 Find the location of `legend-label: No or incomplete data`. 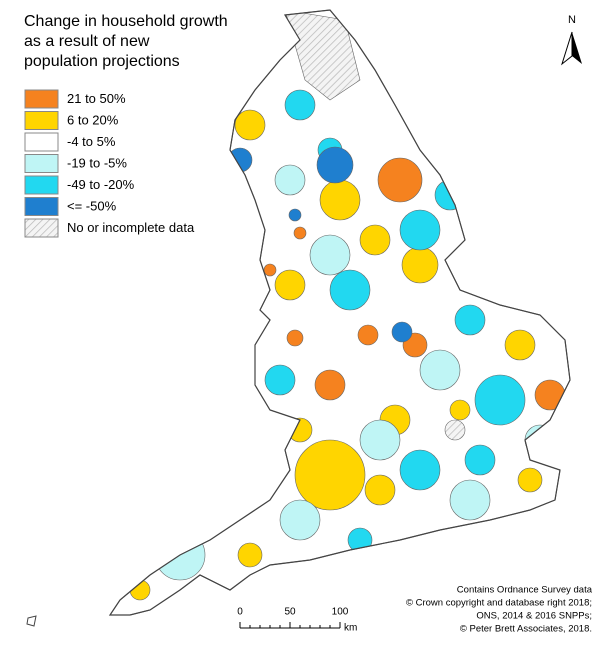

legend-label: No or incomplete data is located at coordinates (131, 227).